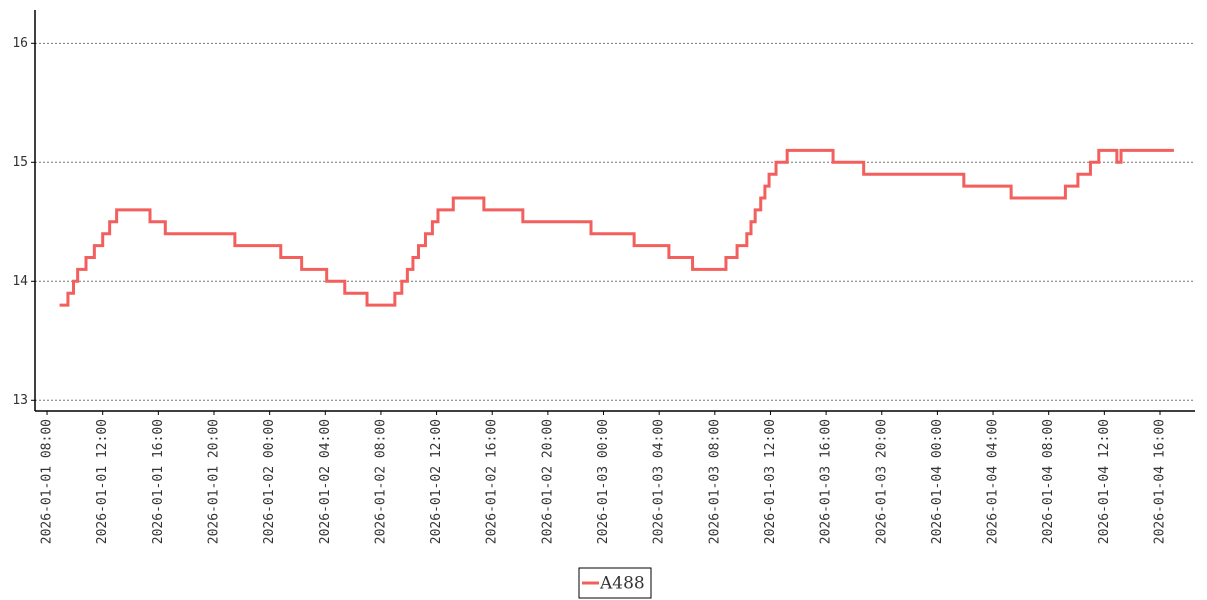 The width and height of the screenshot is (1207, 600). Describe the element at coordinates (1104, 481) in the screenshot. I see `x-tick-label: 2026-01-04 12:00` at that location.